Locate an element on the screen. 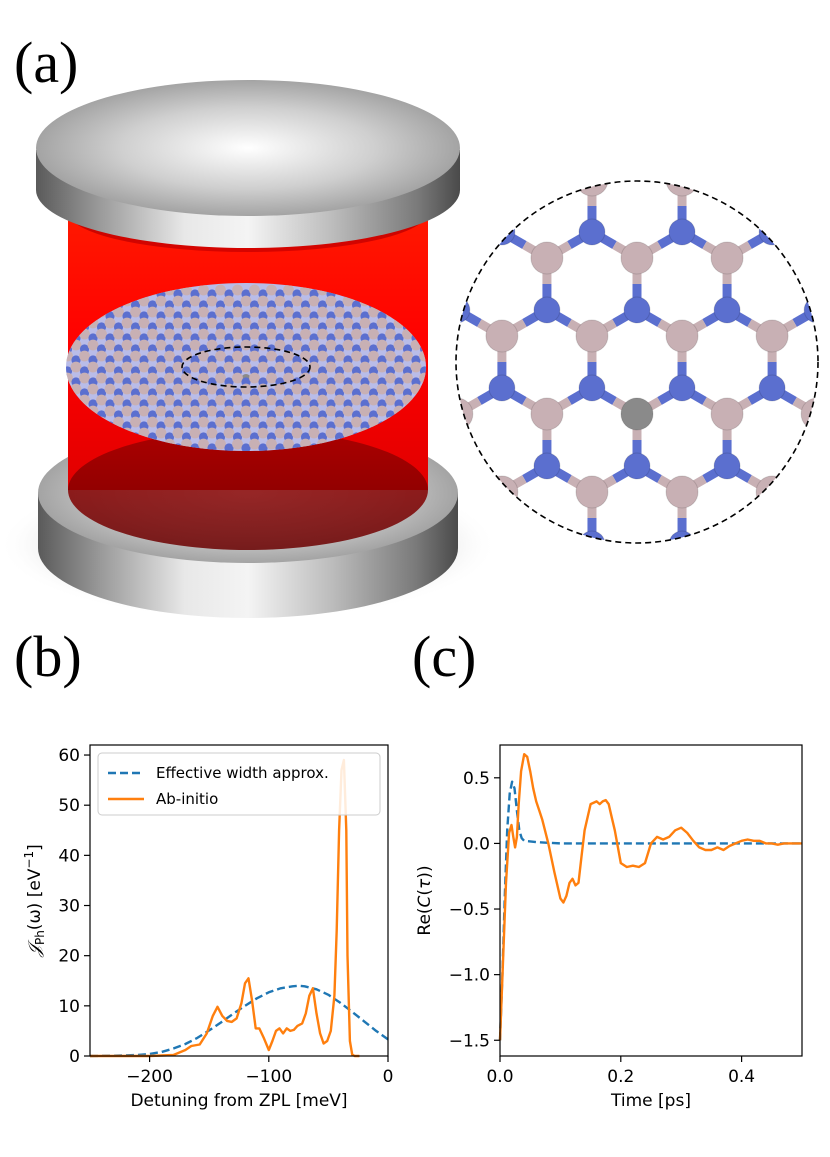 Image resolution: width=830 pixels, height=1157 pixels. panel-label-c: (c) is located at coordinates (444, 656).